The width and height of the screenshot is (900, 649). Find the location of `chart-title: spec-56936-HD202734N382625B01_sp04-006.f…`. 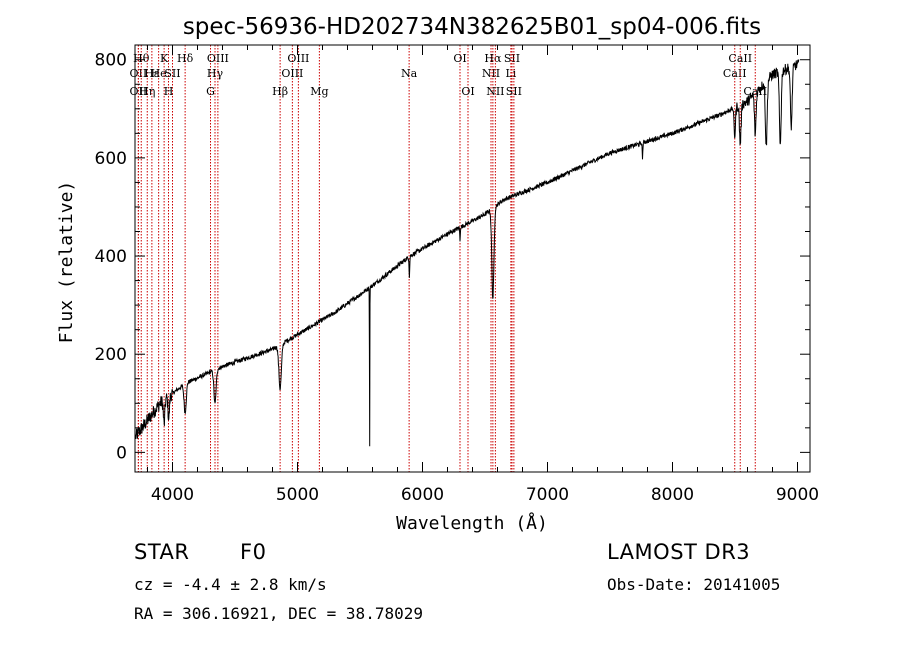

chart-title: spec-56936-HD202734N382625B01_sp04-006.f… is located at coordinates (472, 27).